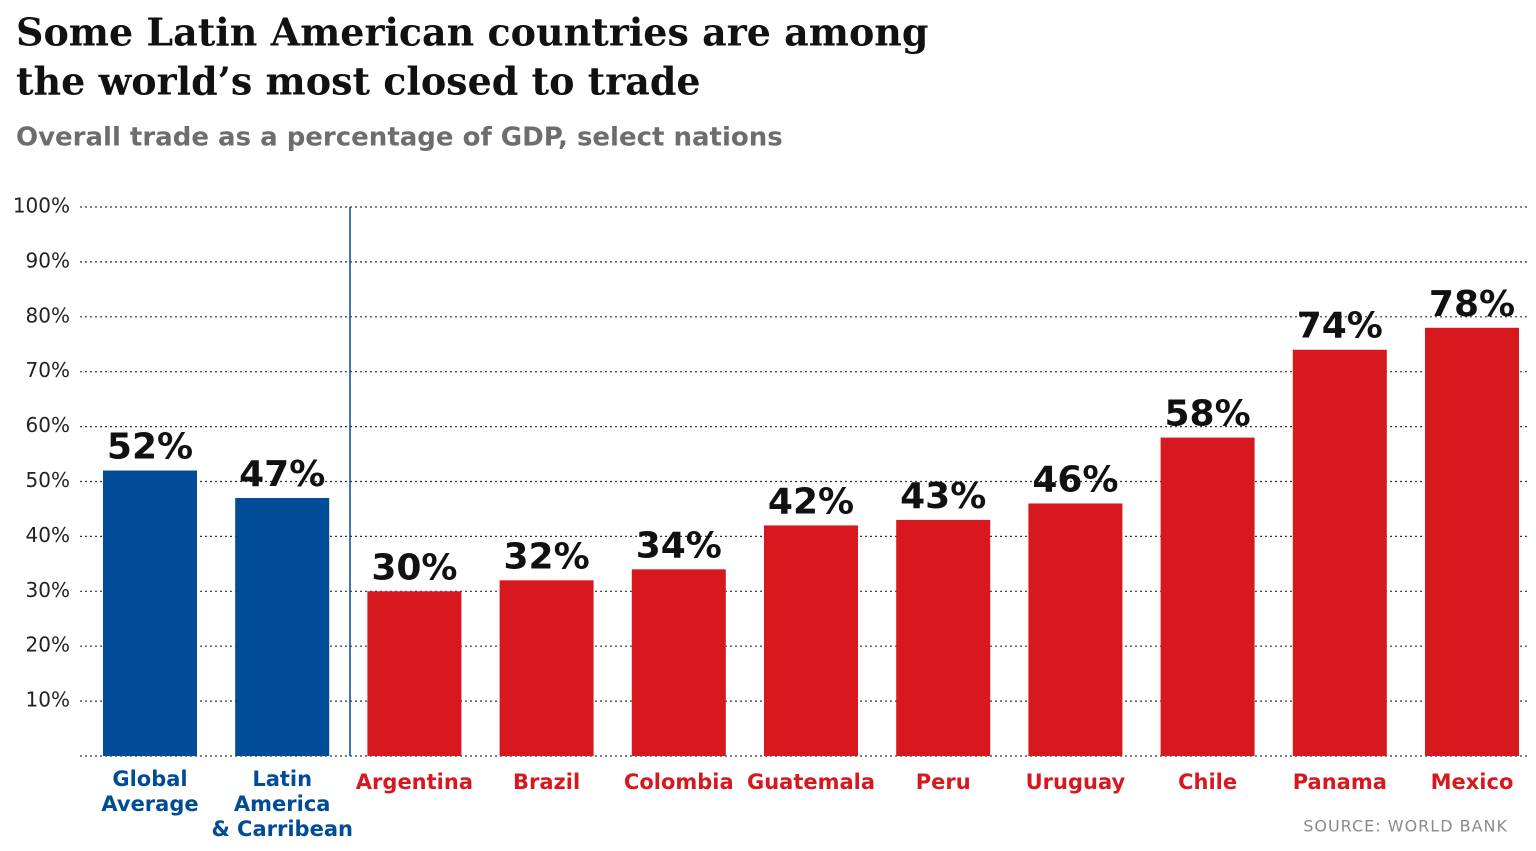 This screenshot has height=851, width=1536. Describe the element at coordinates (1075, 479) in the screenshot. I see `value-label: 46%` at that location.